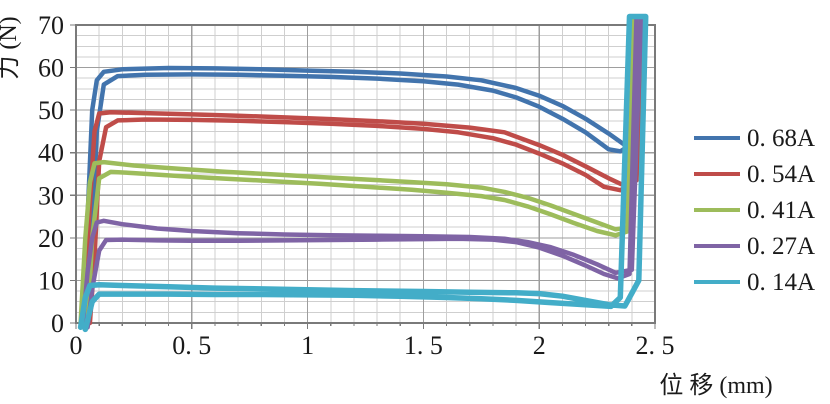 The width and height of the screenshot is (830, 404). I want to click on legend-item: 0. 41A, so click(754, 210).